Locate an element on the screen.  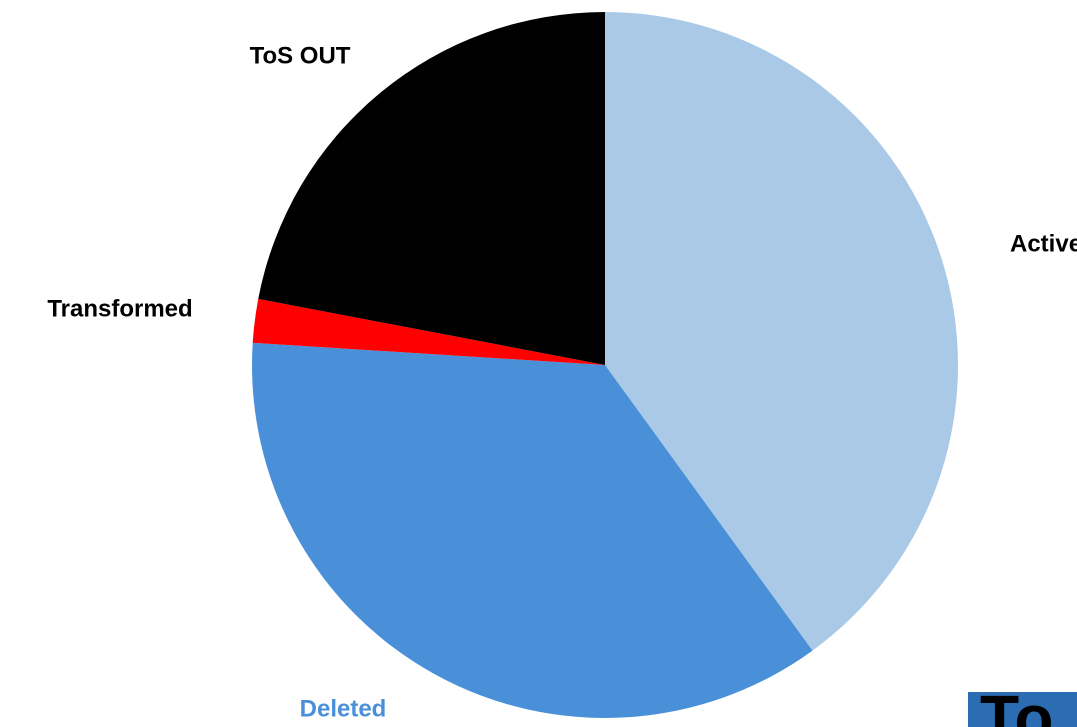
corner-text: To is located at coordinates (1016, 709).